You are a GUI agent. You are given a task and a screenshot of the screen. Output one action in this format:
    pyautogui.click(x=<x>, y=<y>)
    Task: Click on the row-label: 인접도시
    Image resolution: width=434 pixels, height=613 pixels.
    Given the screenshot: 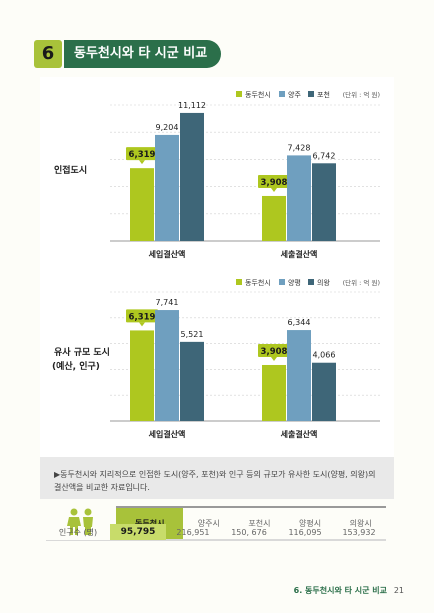 What is the action you would take?
    pyautogui.click(x=70, y=170)
    